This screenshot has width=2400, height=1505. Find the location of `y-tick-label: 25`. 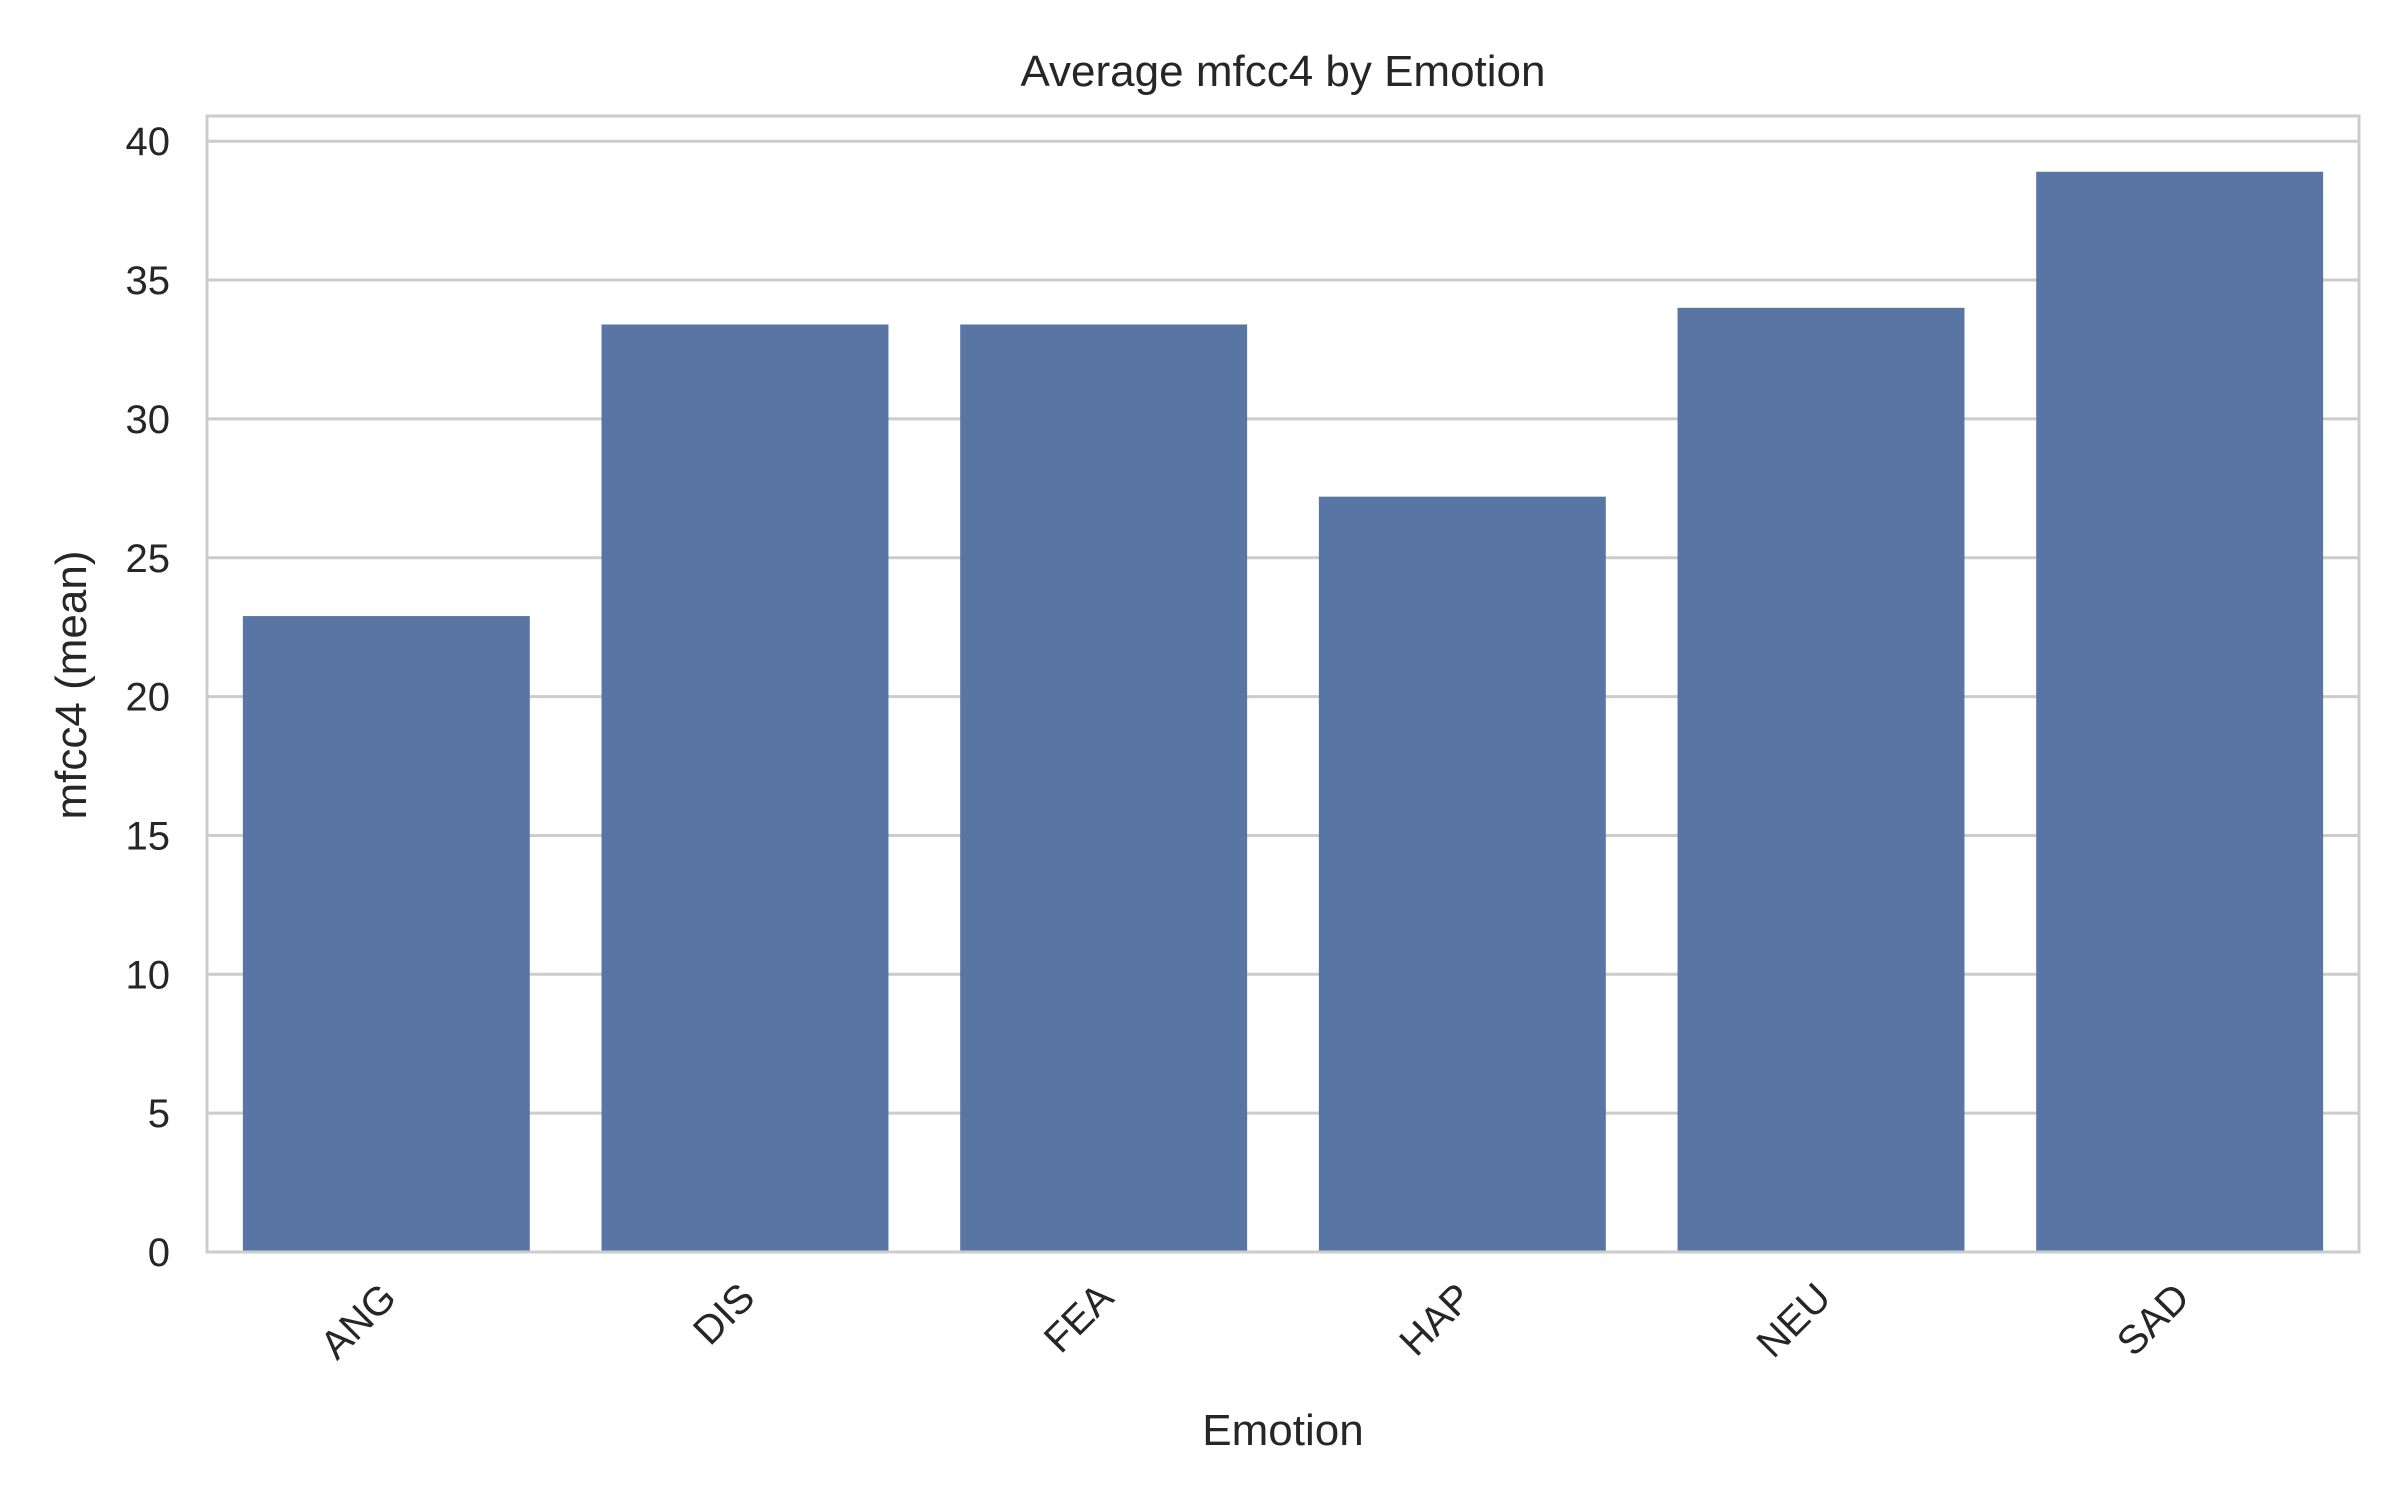

y-tick-label: 25 is located at coordinates (148, 559).